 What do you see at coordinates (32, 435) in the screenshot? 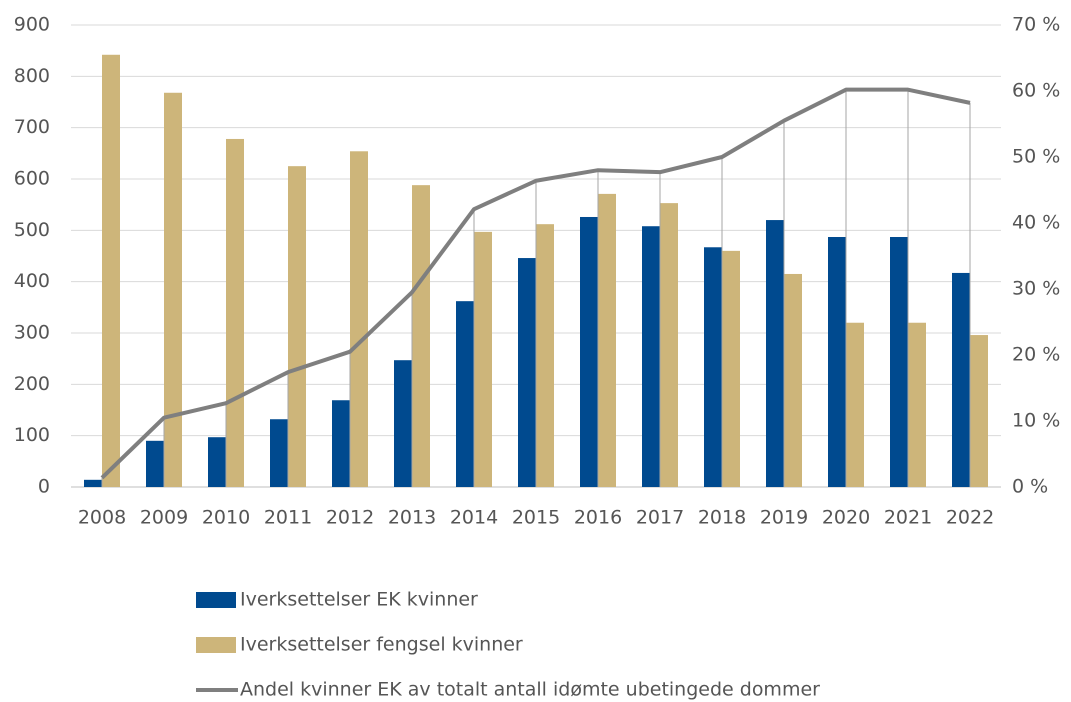
I see `y-tick-label: 100` at bounding box center [32, 435].